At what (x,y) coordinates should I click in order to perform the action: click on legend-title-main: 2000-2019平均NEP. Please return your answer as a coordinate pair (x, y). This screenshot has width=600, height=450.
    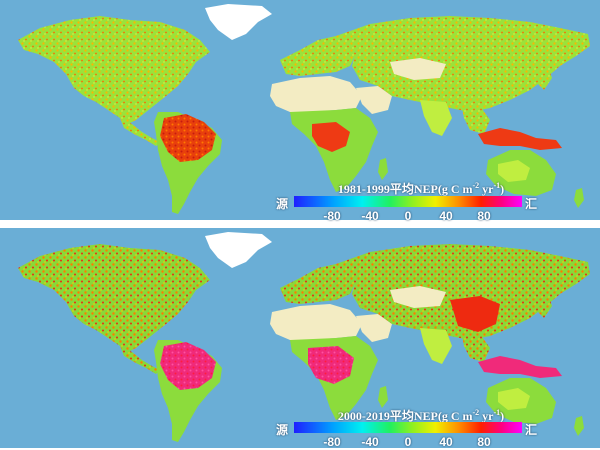
    Looking at the image, I should click on (387, 416).